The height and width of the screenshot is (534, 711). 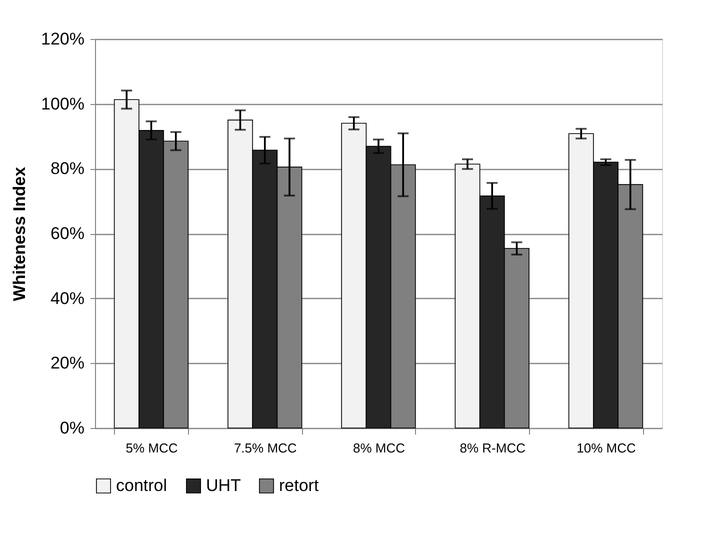 What do you see at coordinates (62, 104) in the screenshot?
I see `y-tick-label: 100%` at bounding box center [62, 104].